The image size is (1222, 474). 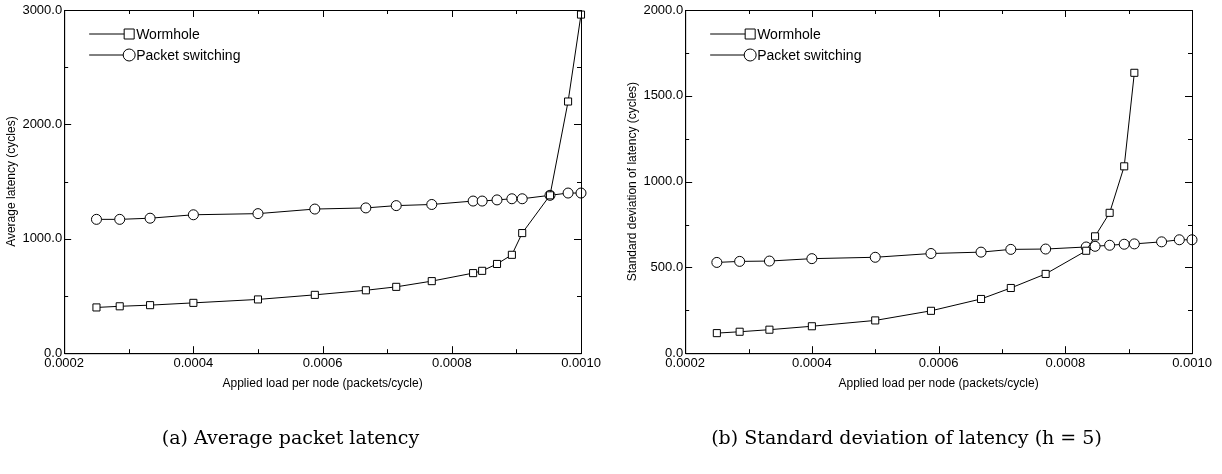 What do you see at coordinates (10, 181) in the screenshot?
I see `y-axis-title: Average latency (cycles)` at bounding box center [10, 181].